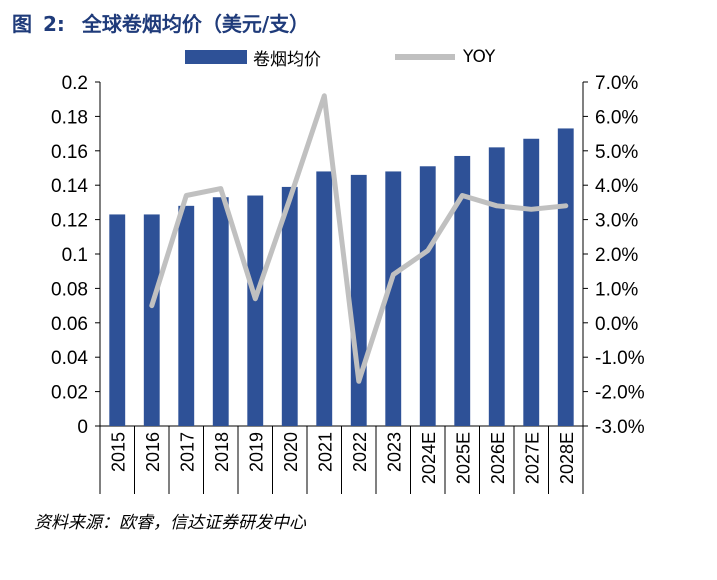 Image resolution: width=717 pixels, height=580 pixels. I want to click on y-left-tick-label: 0.12, so click(69, 221).